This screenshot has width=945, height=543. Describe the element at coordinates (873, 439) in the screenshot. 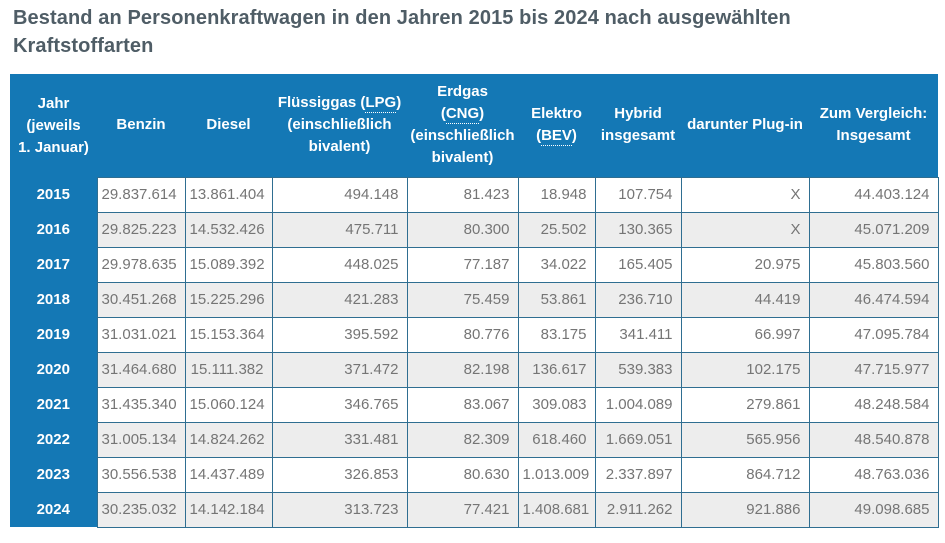

I see `data-cell-2022-vergleich: 48.540.878` at that location.